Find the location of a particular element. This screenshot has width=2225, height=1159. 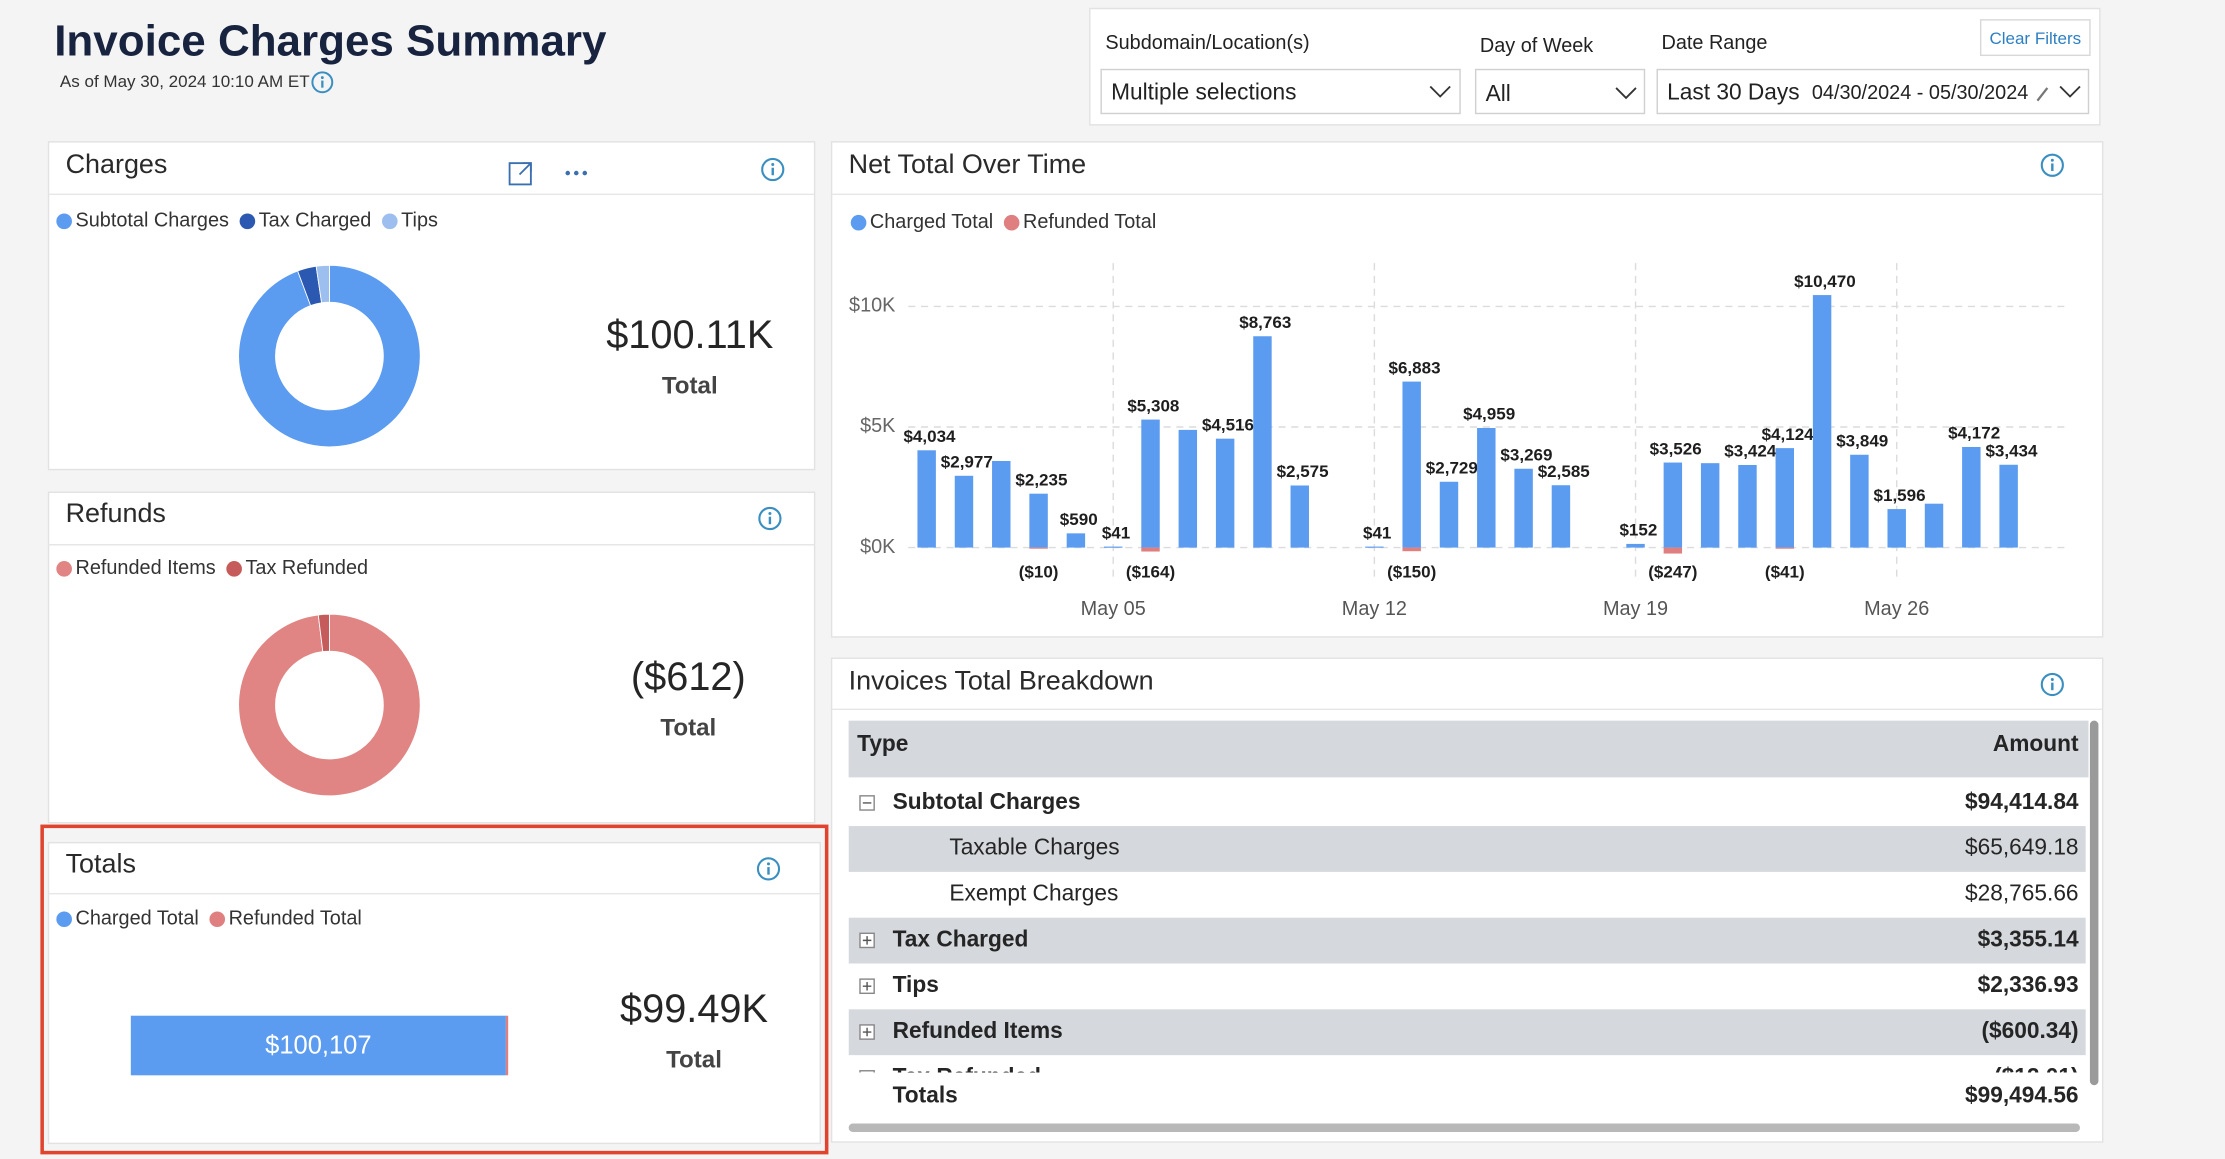

row-label: Subtotal Charges is located at coordinates (987, 801).